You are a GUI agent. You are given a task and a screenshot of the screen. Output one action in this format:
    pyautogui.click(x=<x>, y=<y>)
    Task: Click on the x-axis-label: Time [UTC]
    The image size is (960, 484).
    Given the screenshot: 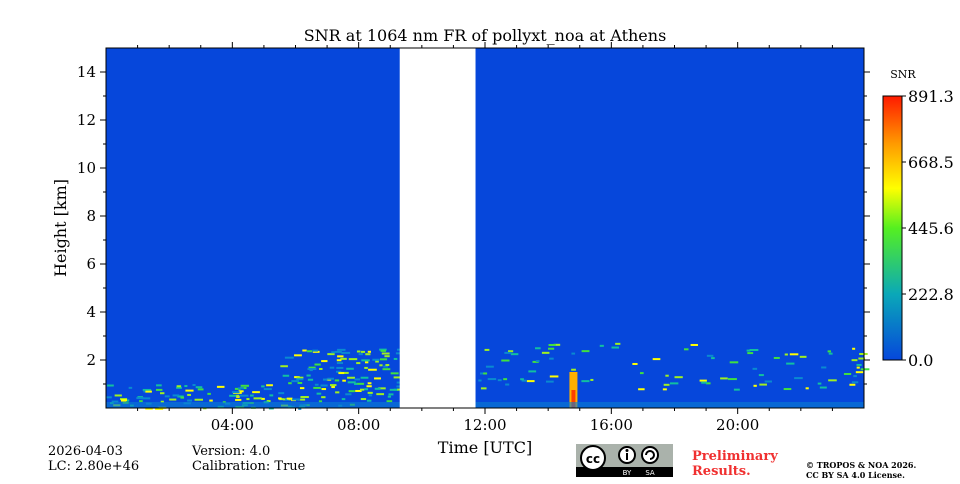 What is the action you would take?
    pyautogui.click(x=485, y=447)
    